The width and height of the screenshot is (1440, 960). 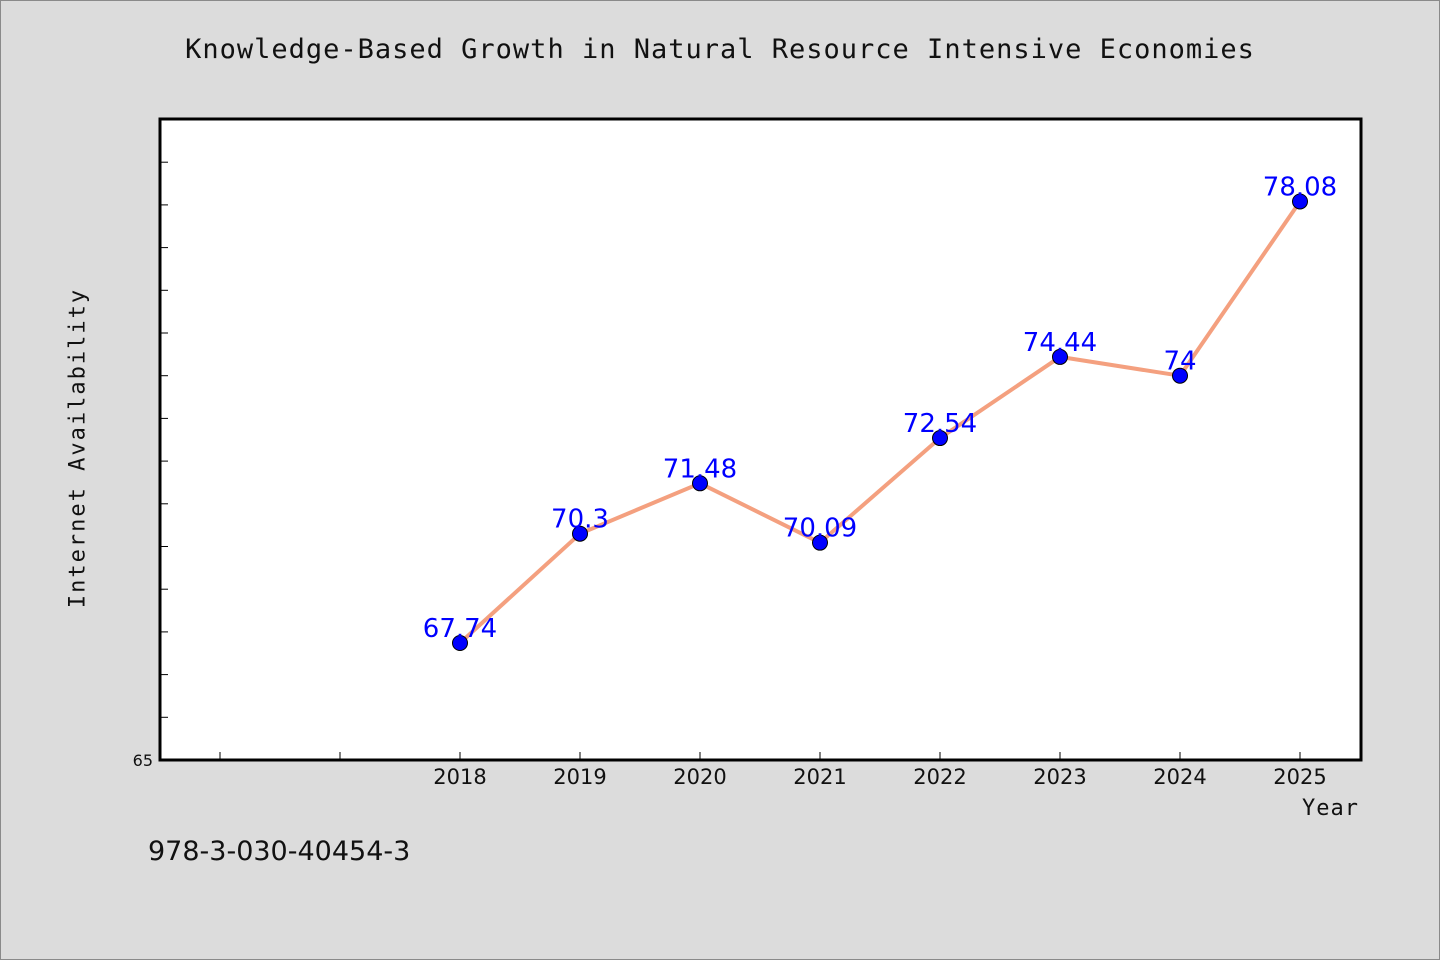 I want to click on x-tick-label: 2020, so click(x=699, y=777).